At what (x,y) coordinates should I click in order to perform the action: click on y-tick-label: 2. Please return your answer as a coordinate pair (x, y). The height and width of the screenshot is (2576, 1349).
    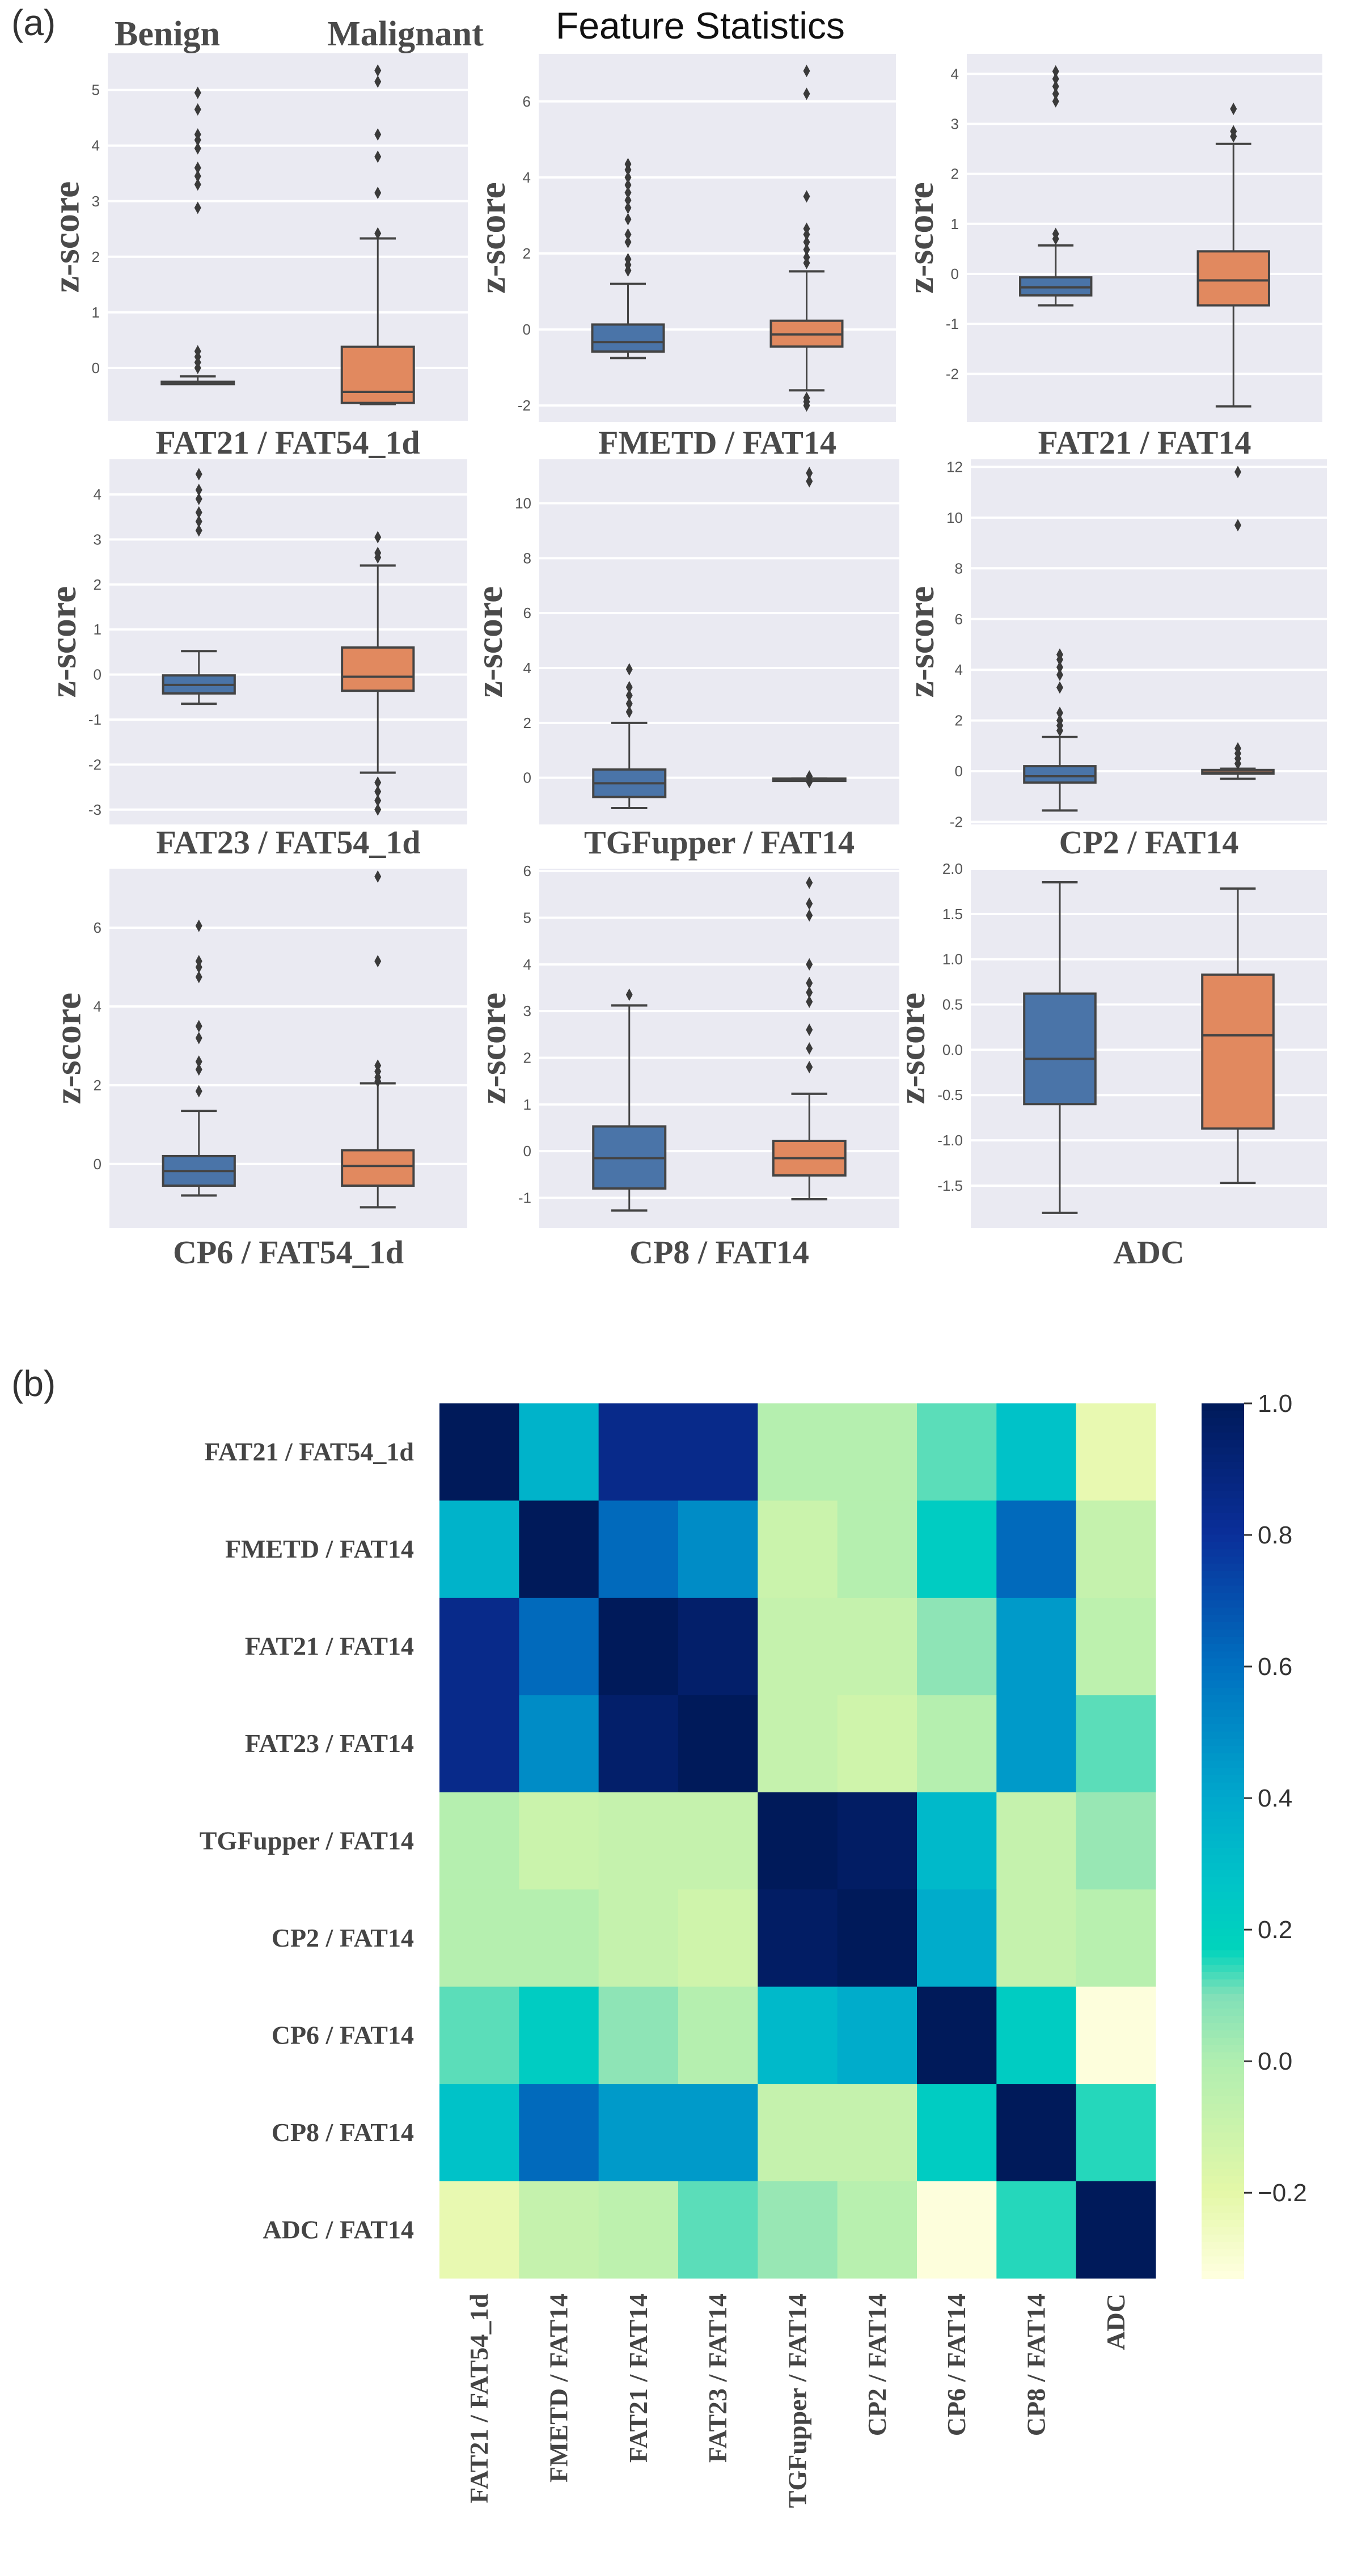
    Looking at the image, I should click on (955, 174).